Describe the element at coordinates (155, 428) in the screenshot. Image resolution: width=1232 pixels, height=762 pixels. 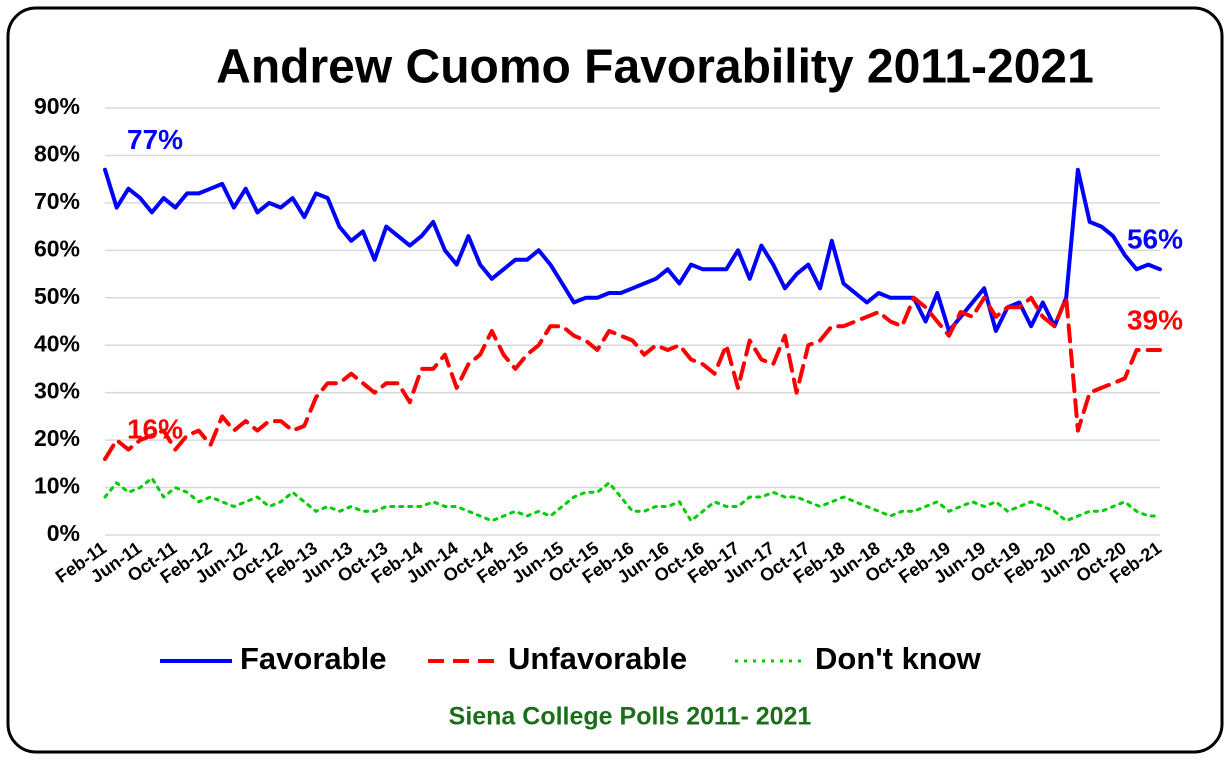
I see `data-label: 16%` at that location.